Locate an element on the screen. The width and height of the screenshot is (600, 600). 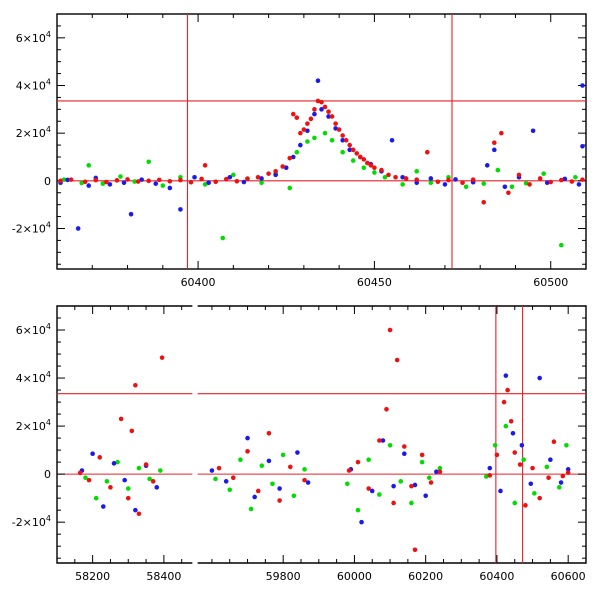
x-tick-label: 60600 is located at coordinates (568, 576).